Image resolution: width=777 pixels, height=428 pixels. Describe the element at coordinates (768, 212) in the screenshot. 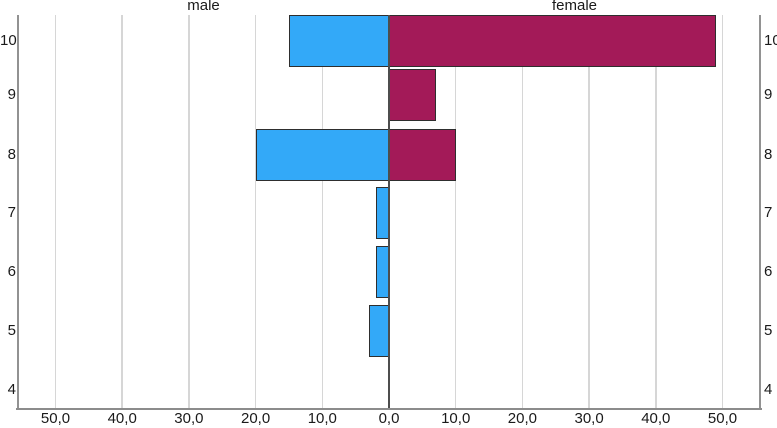

I see `category-label-right-7: 7` at that location.